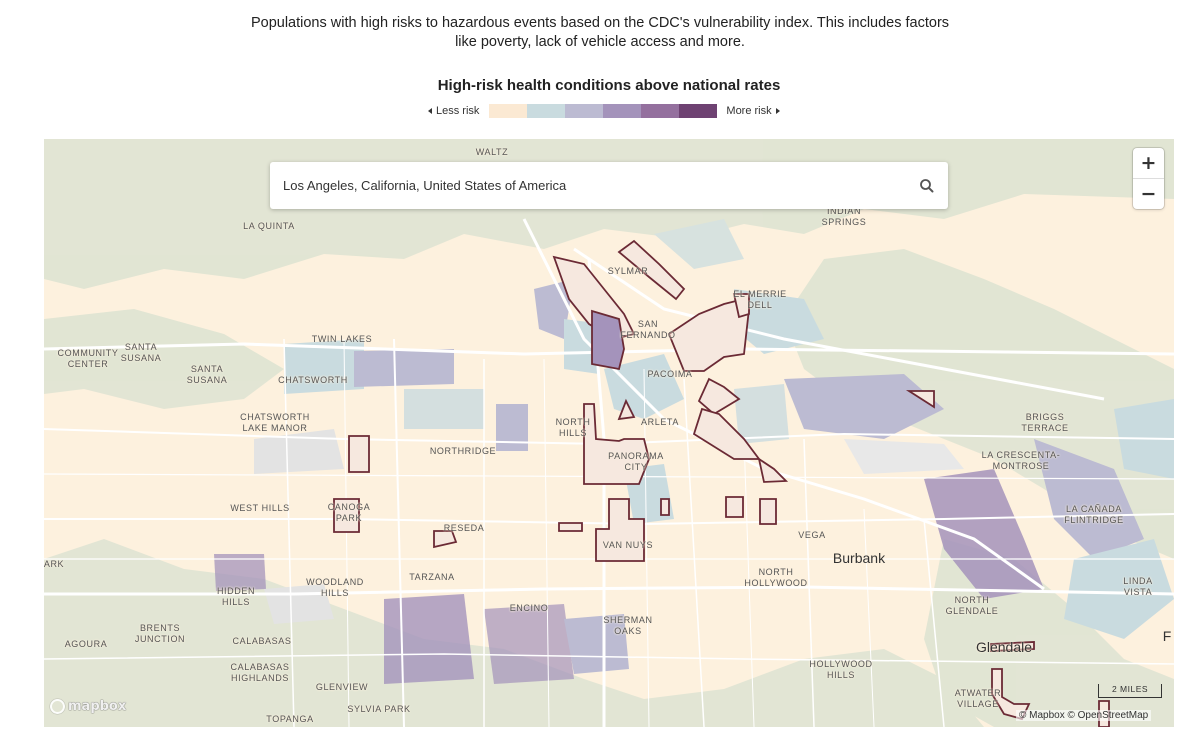 This screenshot has height=740, width=1200. What do you see at coordinates (1094, 514) in the screenshot?
I see `place-label: LA CAÑADA FLINTRIDGE` at bounding box center [1094, 514].